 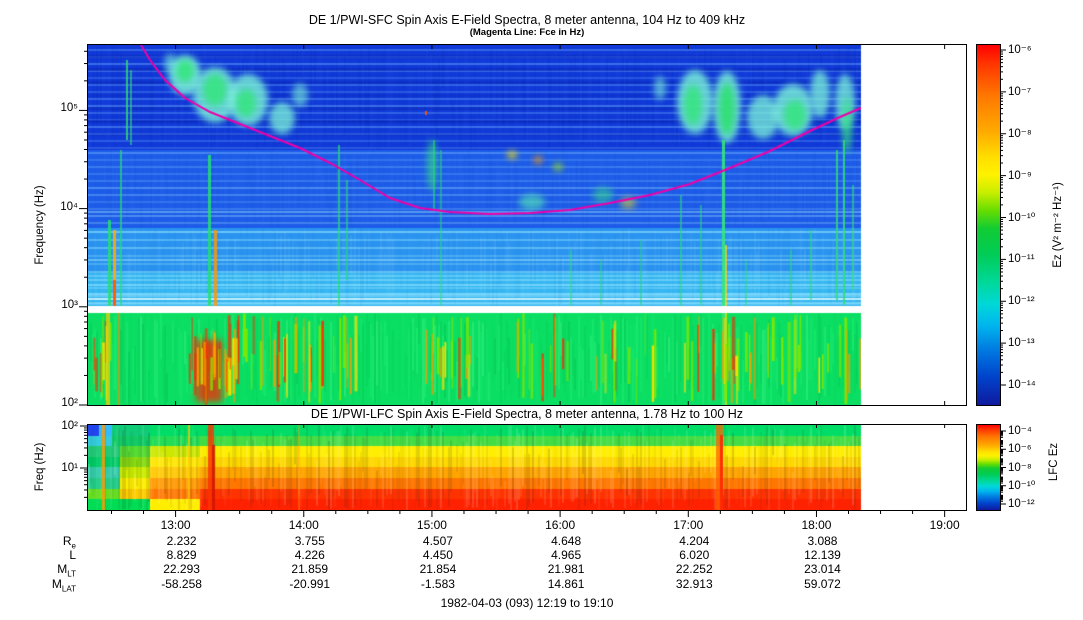 I want to click on hour-label: 15:00, so click(x=431, y=525).